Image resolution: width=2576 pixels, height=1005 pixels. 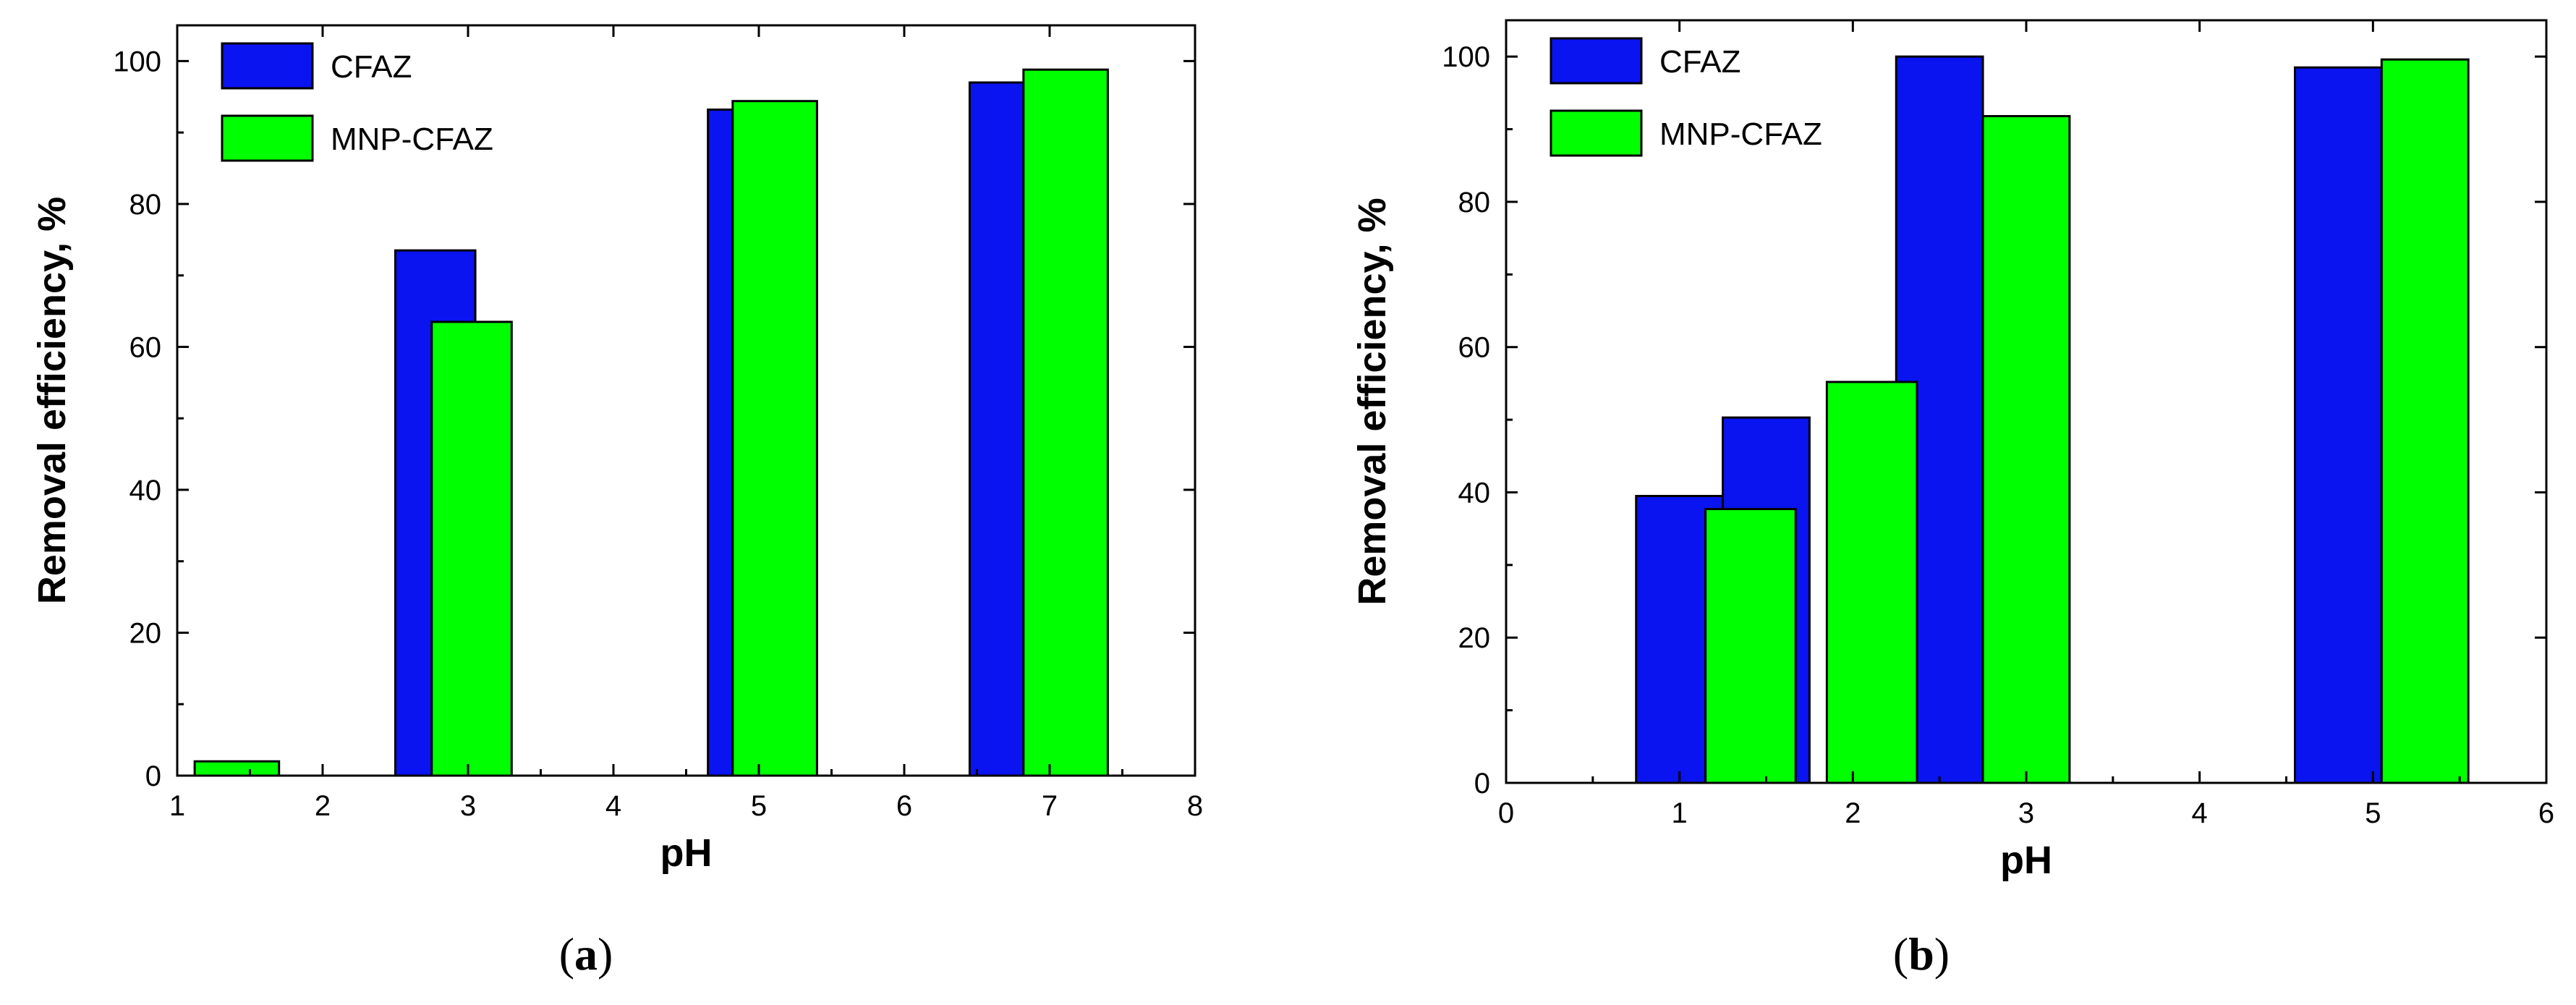 What do you see at coordinates (1195, 806) in the screenshot?
I see `x-tick-label: 8` at bounding box center [1195, 806].